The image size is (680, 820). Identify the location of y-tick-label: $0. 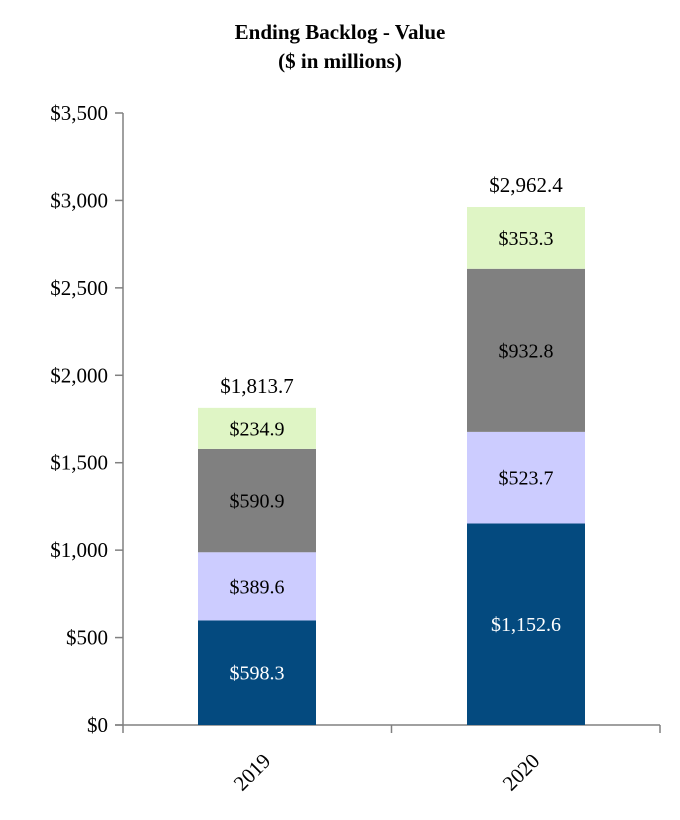
(97, 725).